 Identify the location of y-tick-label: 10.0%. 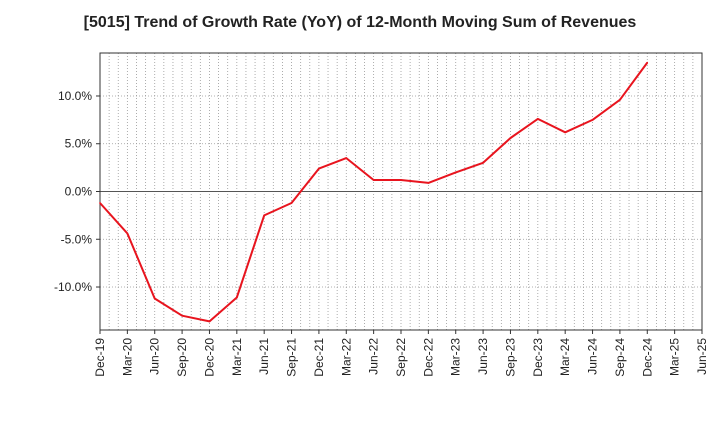
(75, 96).